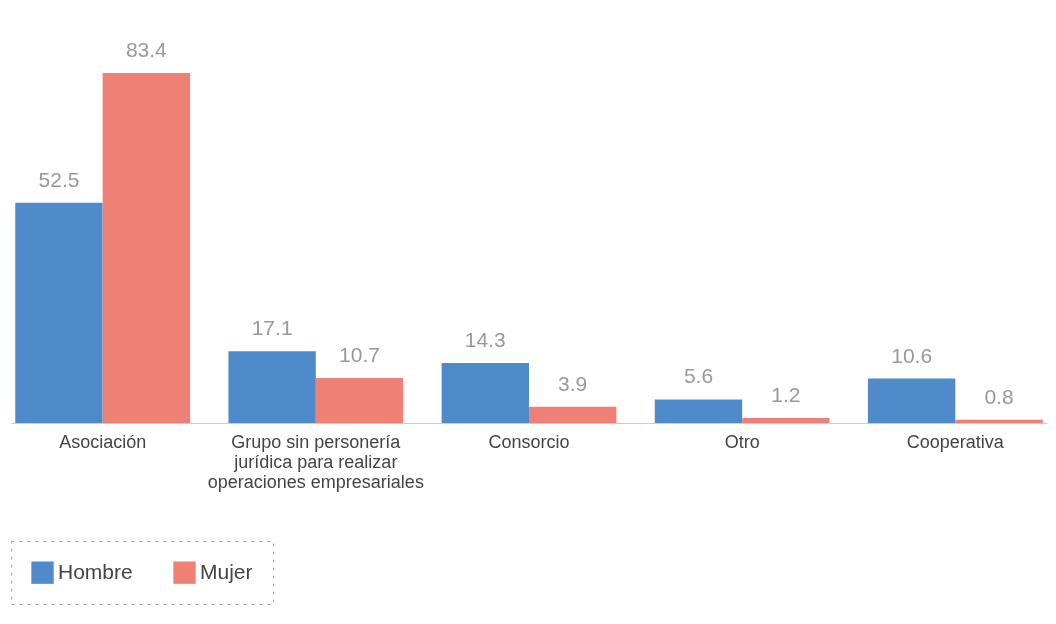 Image resolution: width=1056 pixels, height=624 pixels. What do you see at coordinates (226, 571) in the screenshot?
I see `legend-label: Mujer` at bounding box center [226, 571].